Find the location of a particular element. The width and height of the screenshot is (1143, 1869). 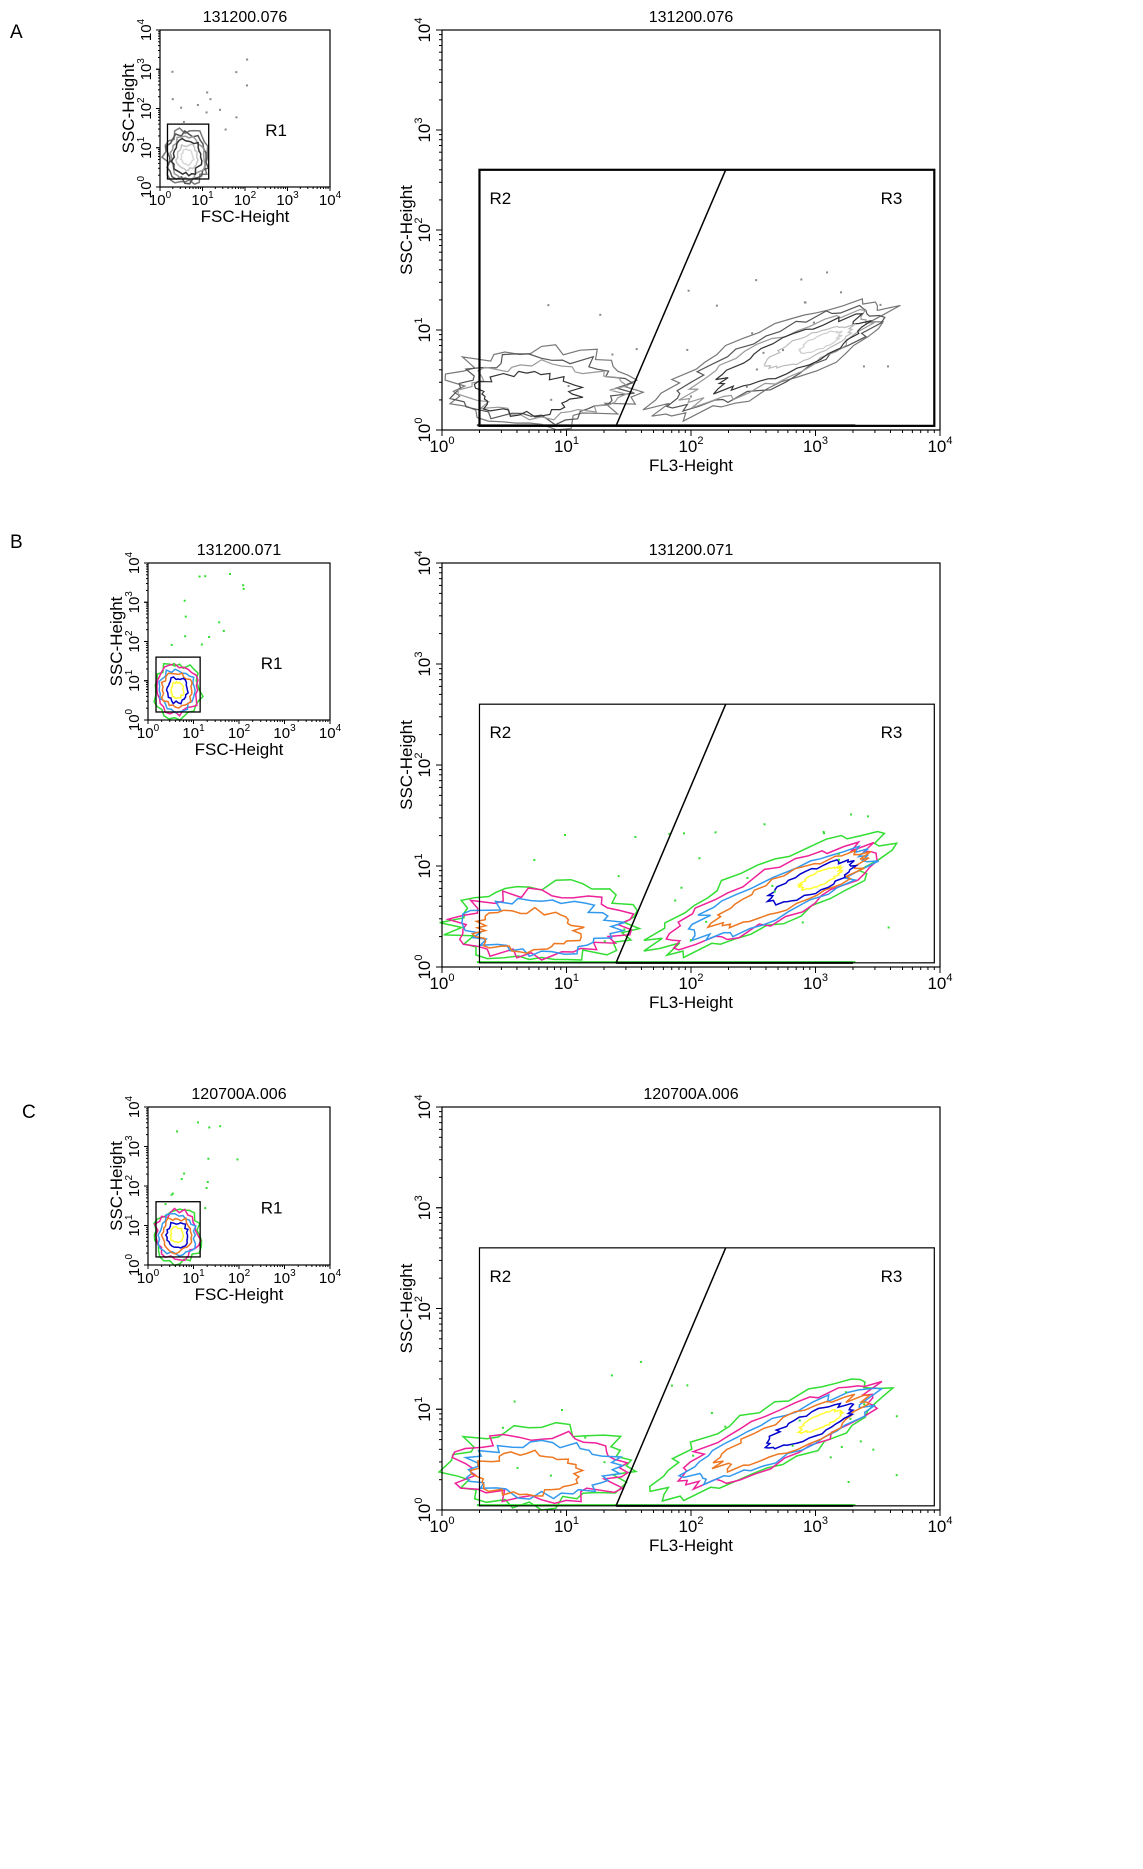

gate-divider is located at coordinates (671, 833).